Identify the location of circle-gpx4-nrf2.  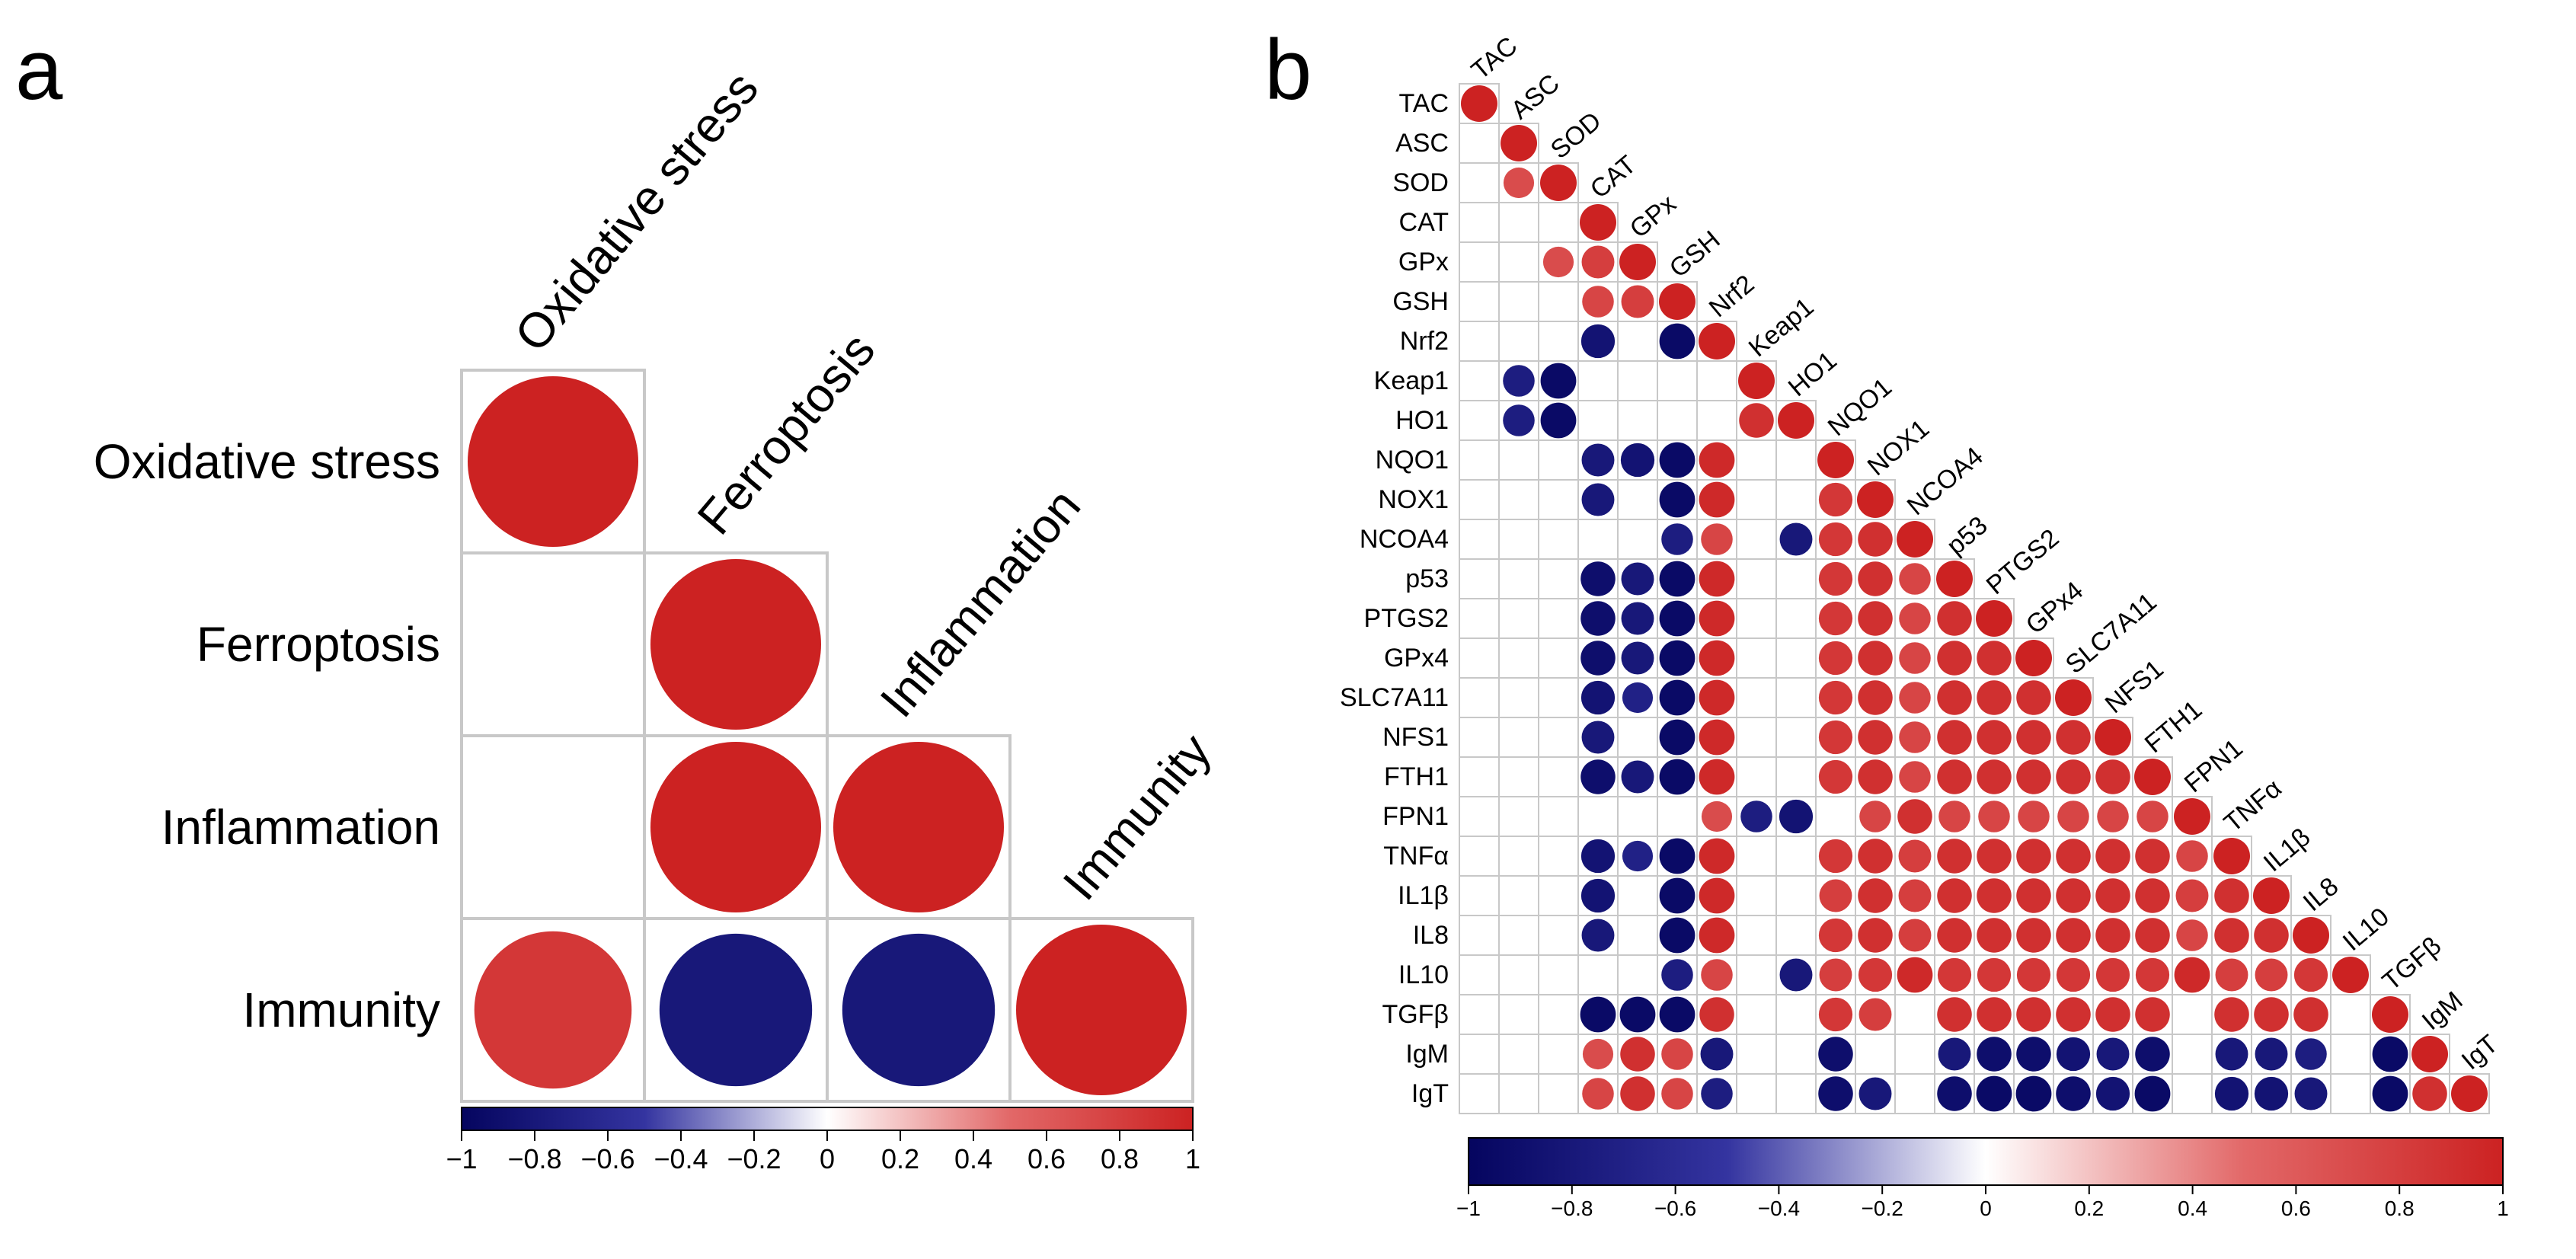
(1717, 658).